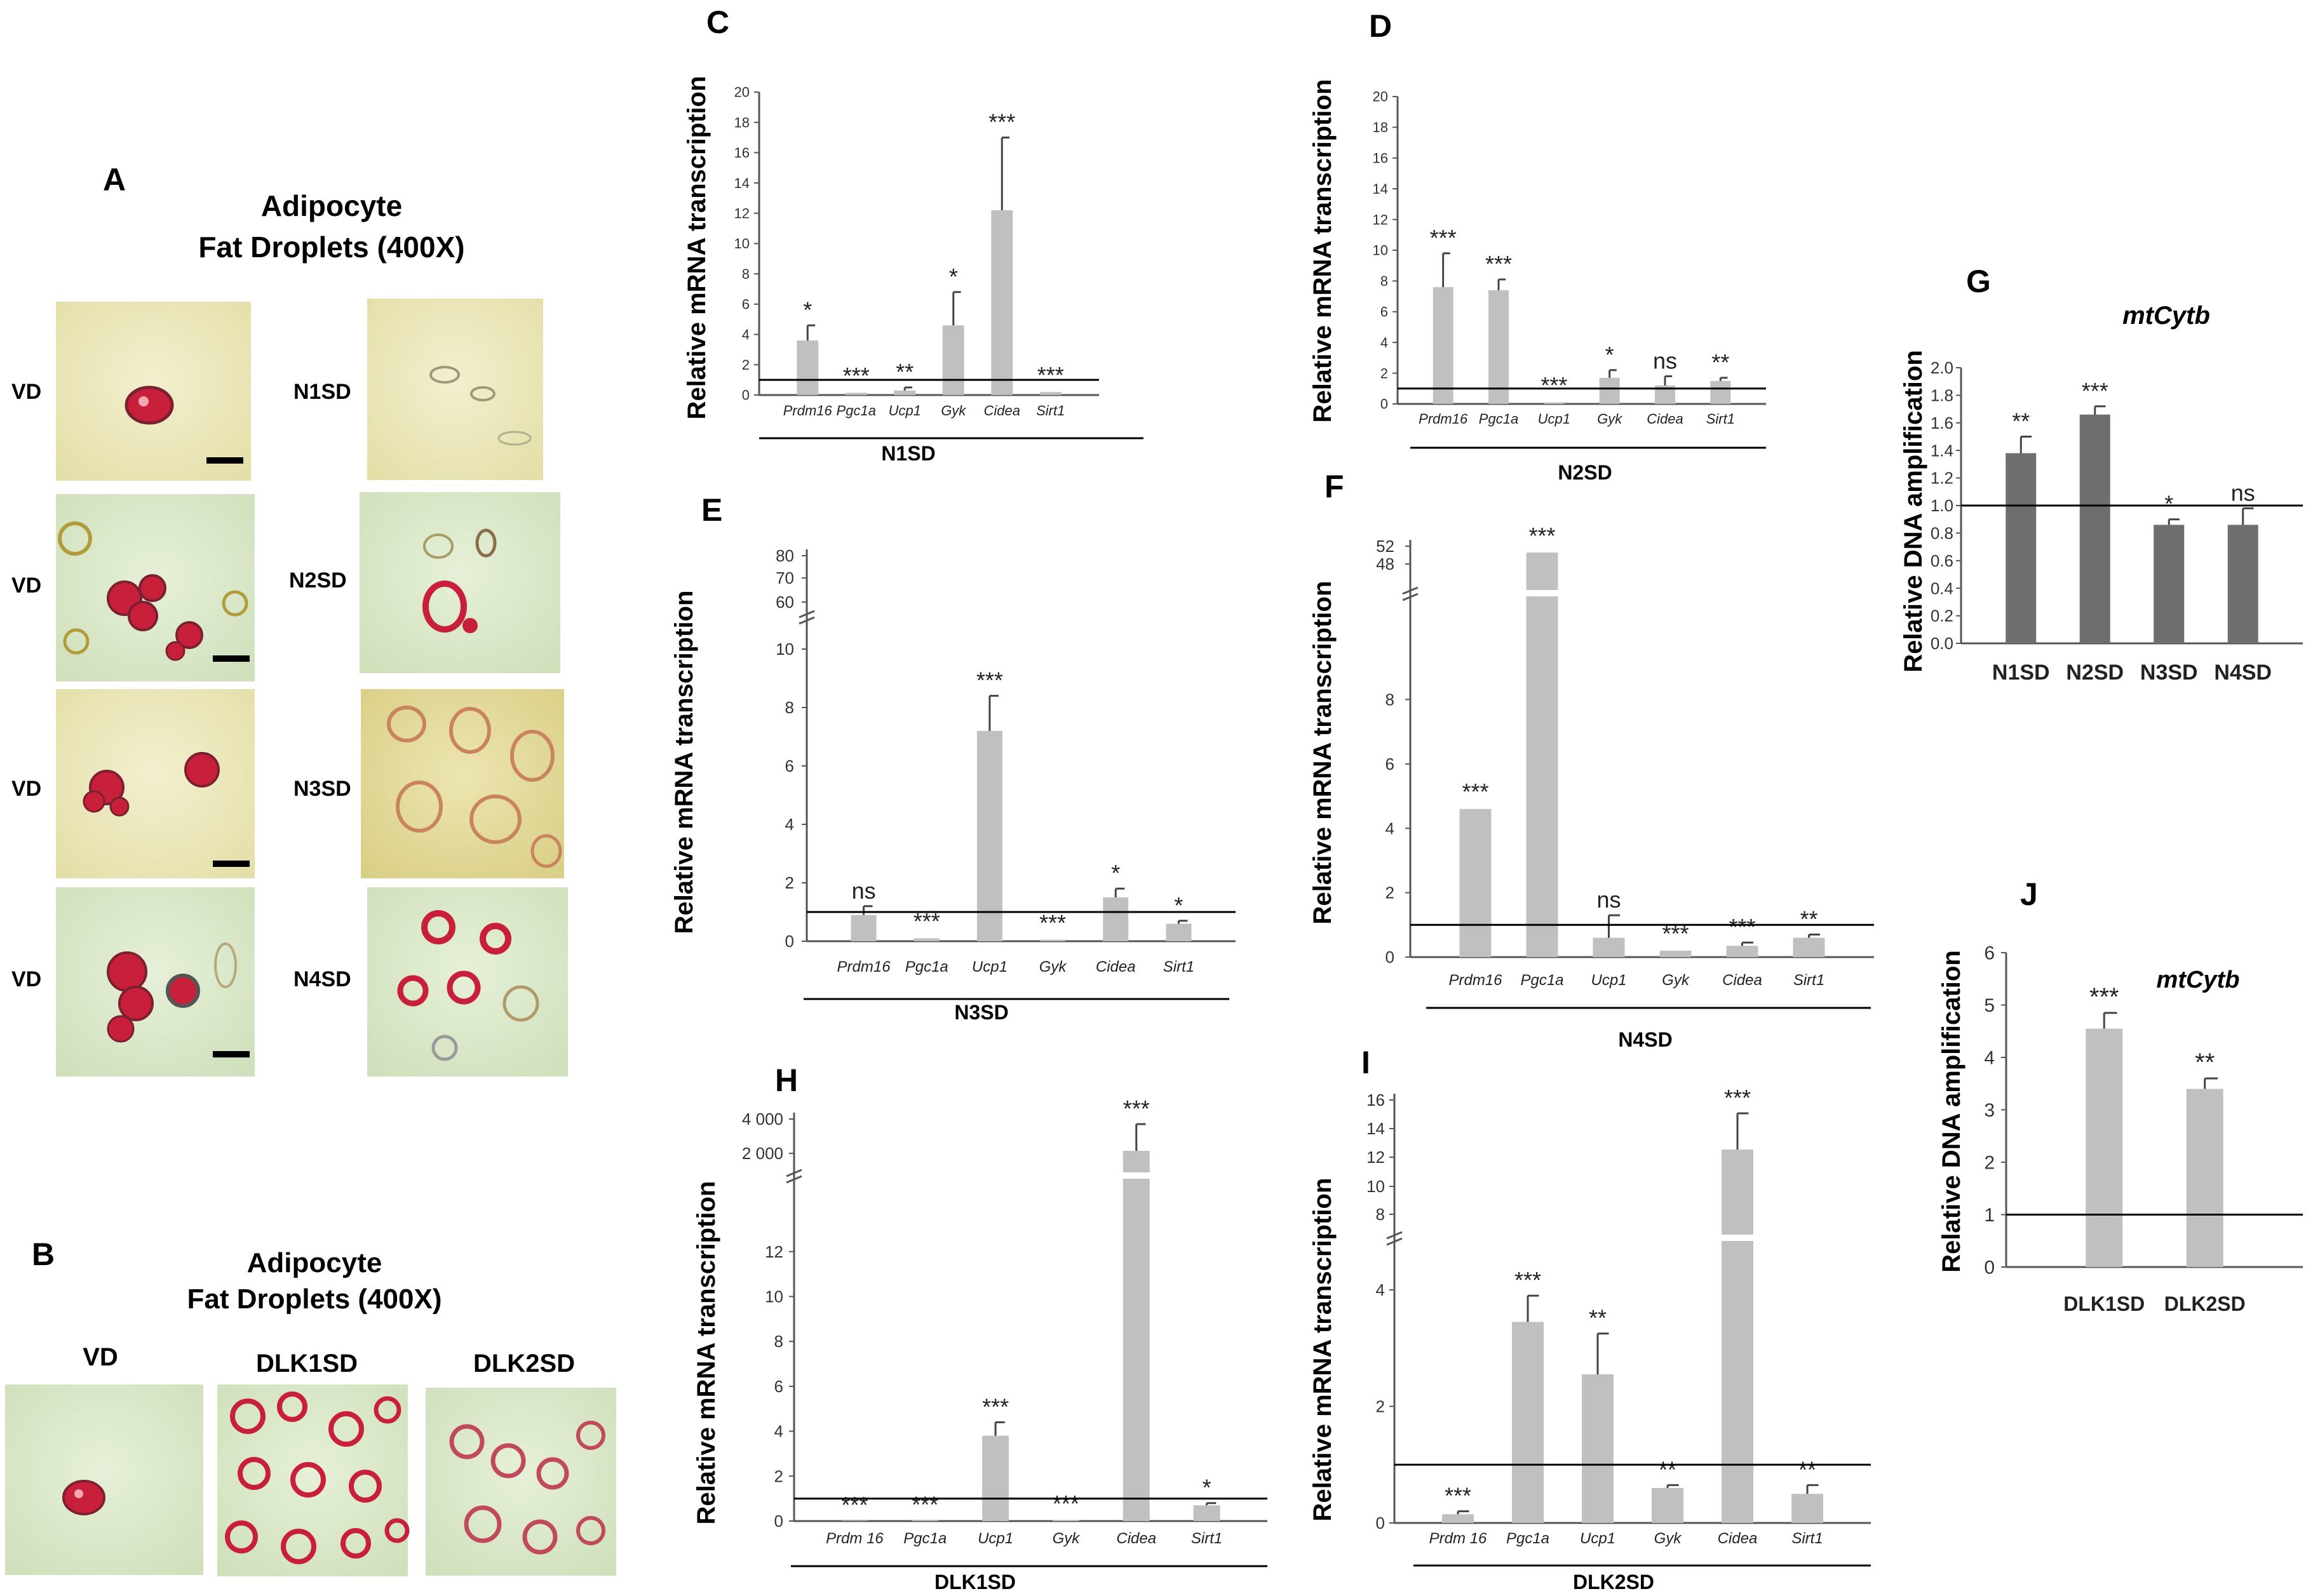 This screenshot has height=1596, width=2306. I want to click on y-tick-label-d: 16, so click(1380, 158).